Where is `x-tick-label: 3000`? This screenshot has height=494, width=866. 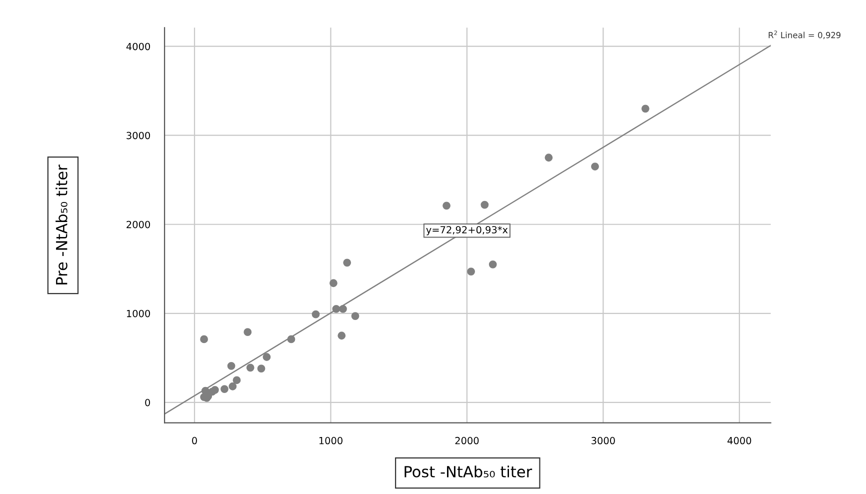
x-tick-label: 3000 is located at coordinates (603, 440).